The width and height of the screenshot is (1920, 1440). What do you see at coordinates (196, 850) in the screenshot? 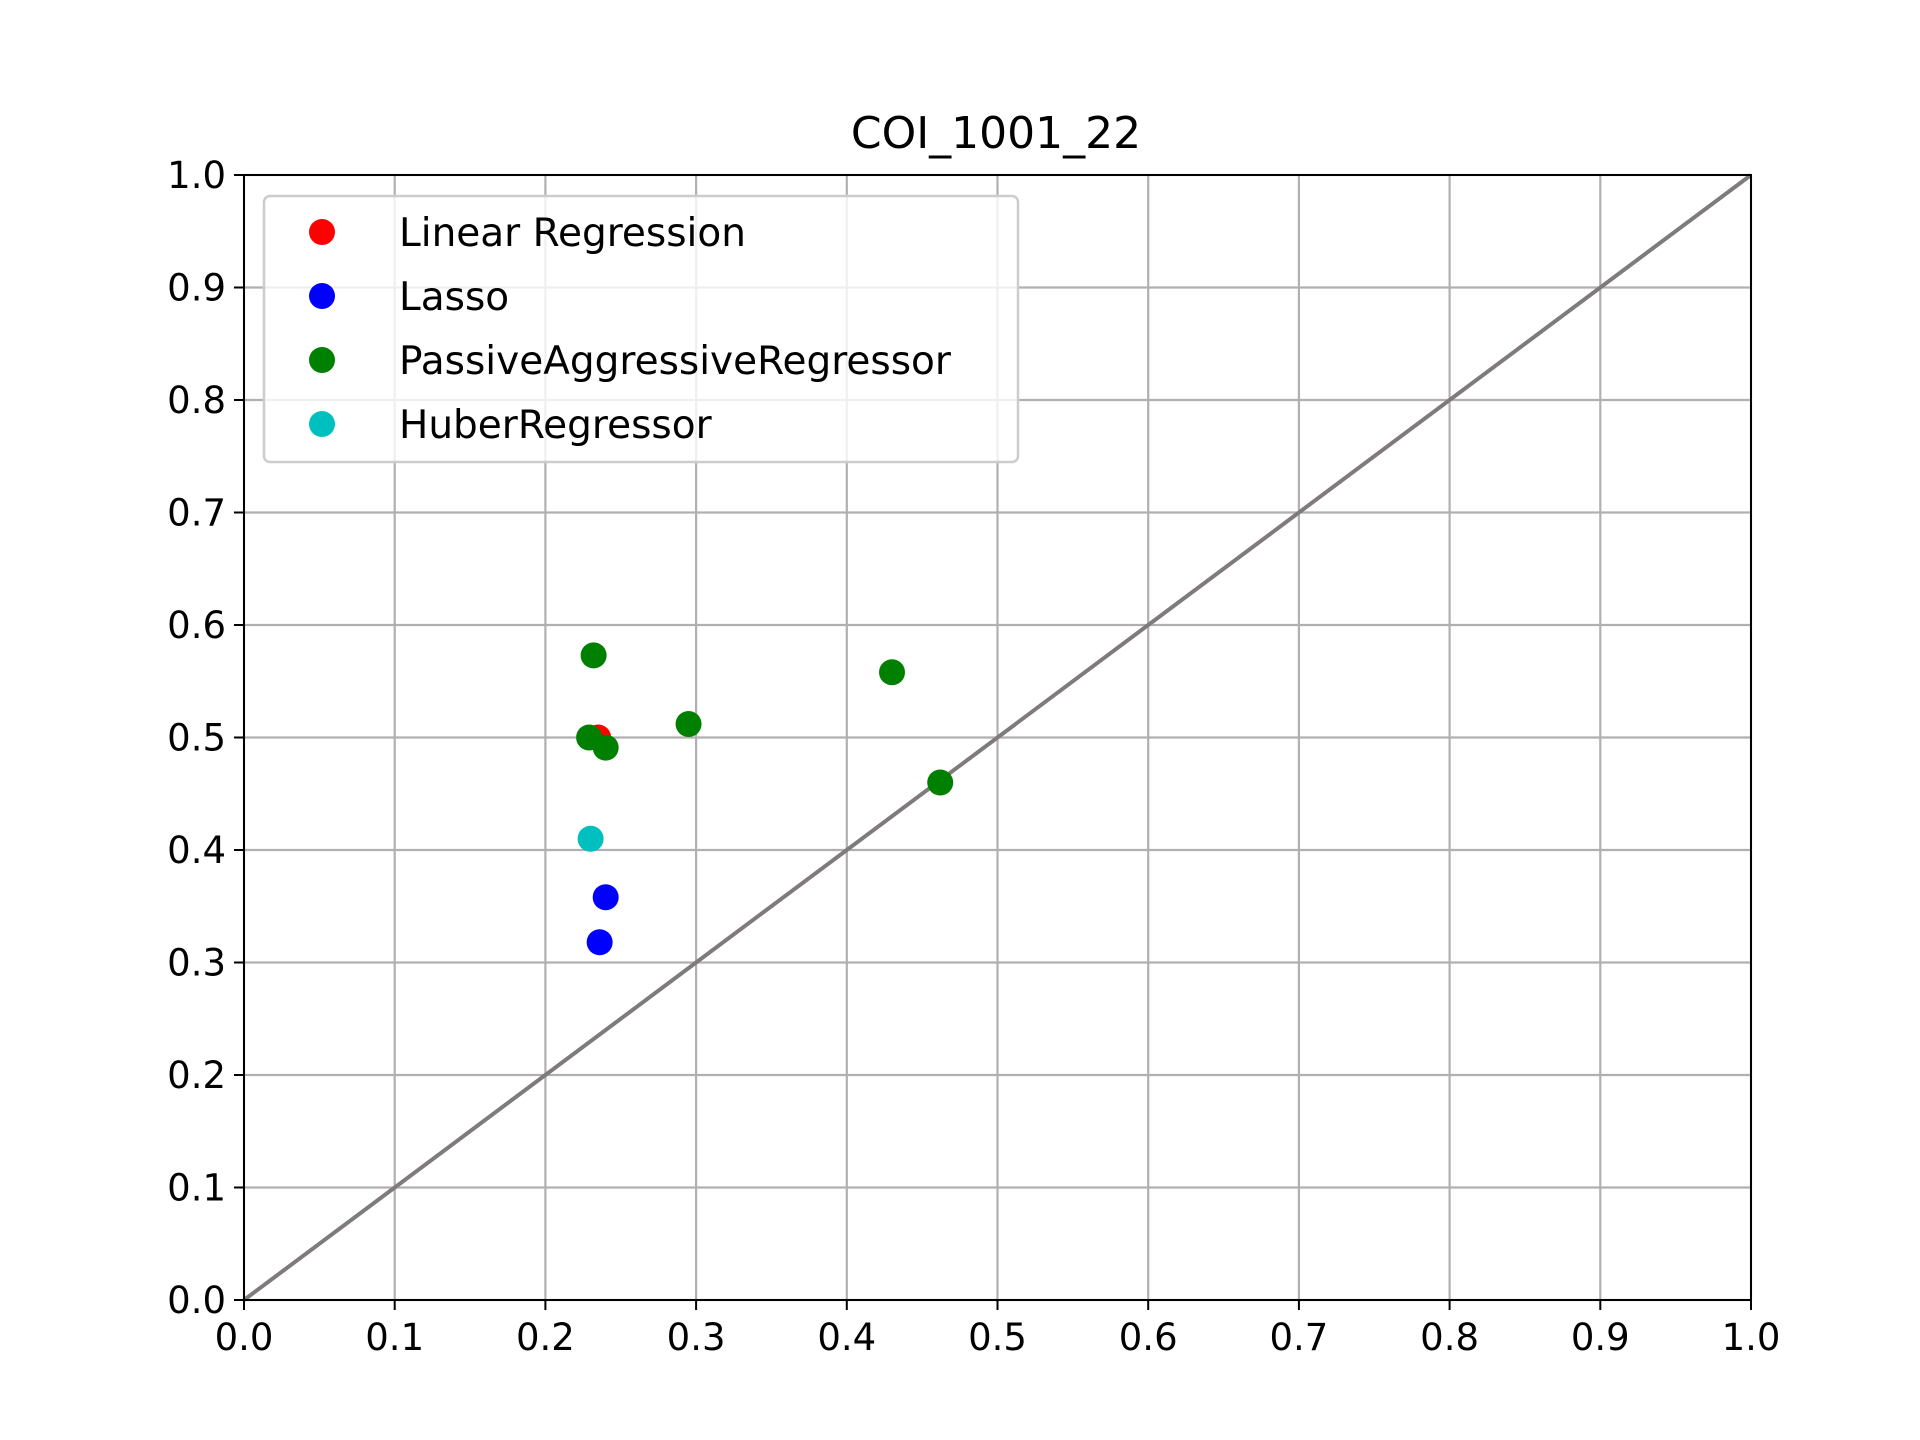
I see `y-tick-label-4: 0.4` at bounding box center [196, 850].